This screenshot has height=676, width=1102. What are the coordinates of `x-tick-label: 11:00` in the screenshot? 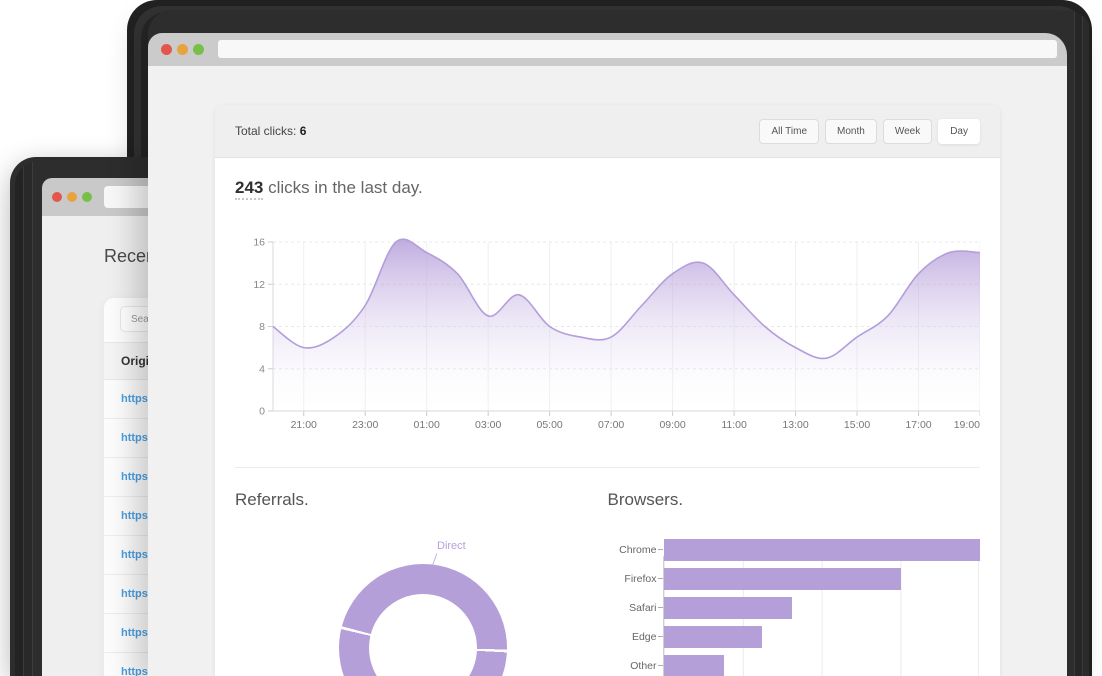 It's located at (734, 424).